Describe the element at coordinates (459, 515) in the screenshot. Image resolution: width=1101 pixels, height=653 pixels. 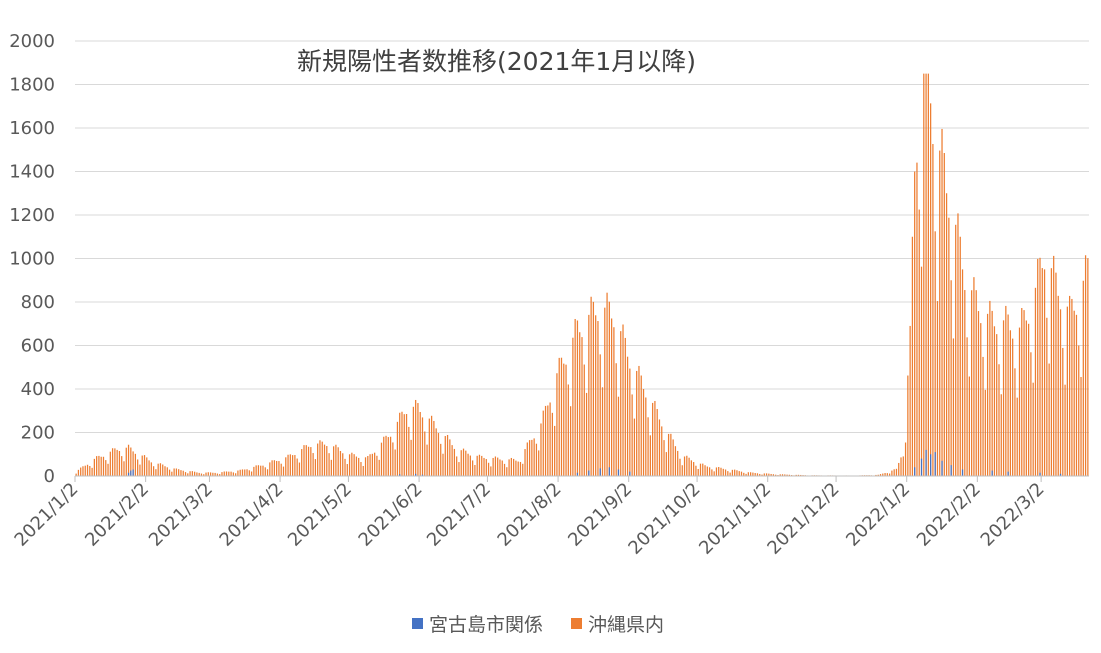
I see `x-tick-label: 2021/7/2` at that location.